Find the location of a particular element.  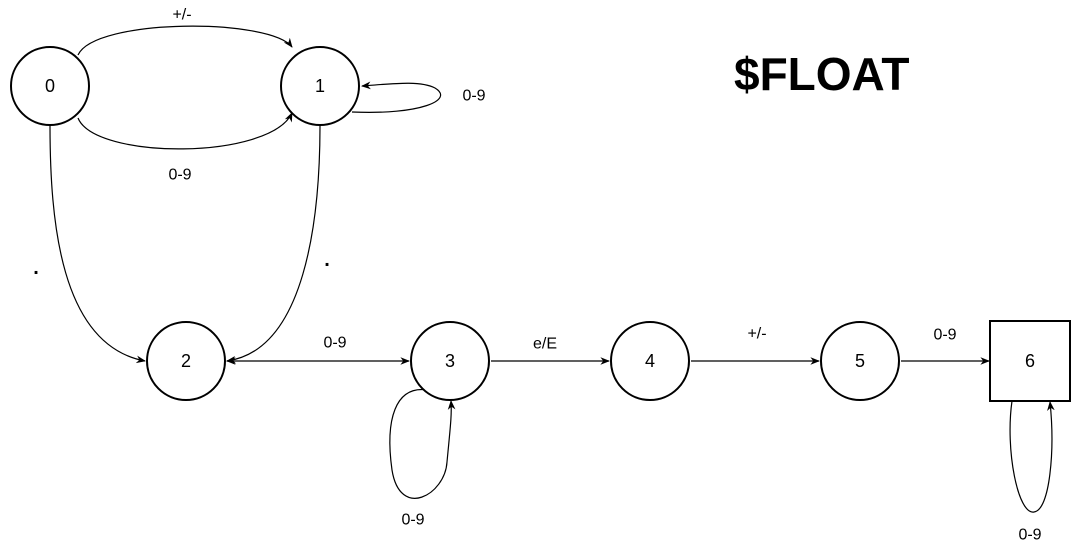

state-label-1: 1 is located at coordinates (320, 86).